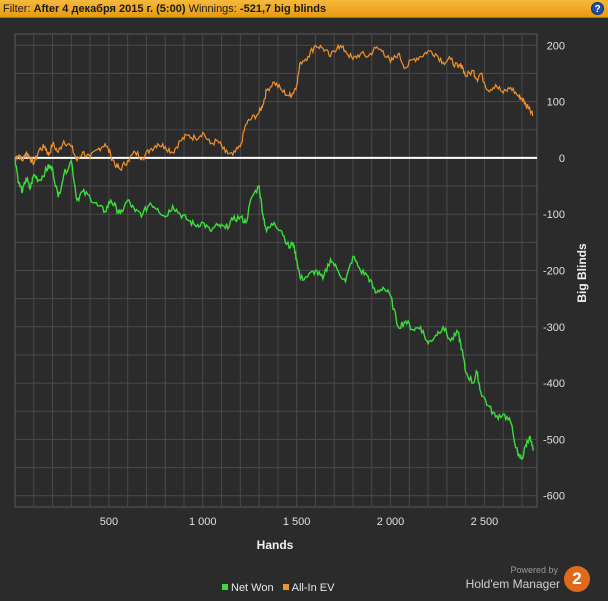 The image size is (608, 601). Describe the element at coordinates (534, 570) in the screenshot. I see `powered-by-text: Powered by` at that location.